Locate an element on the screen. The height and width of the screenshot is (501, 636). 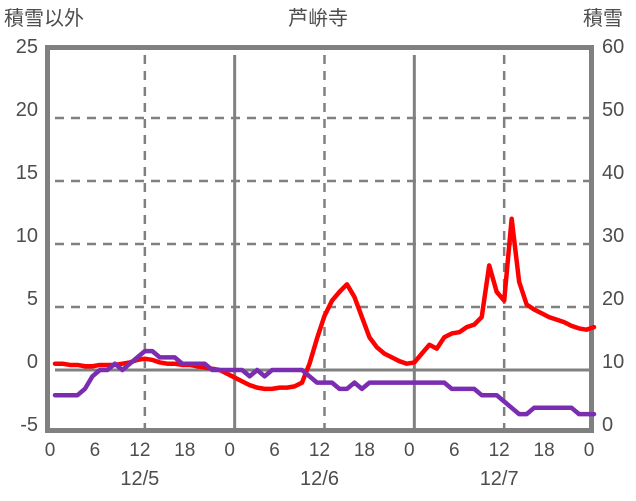
left-tick-label: 10 is located at coordinates (26, 236).